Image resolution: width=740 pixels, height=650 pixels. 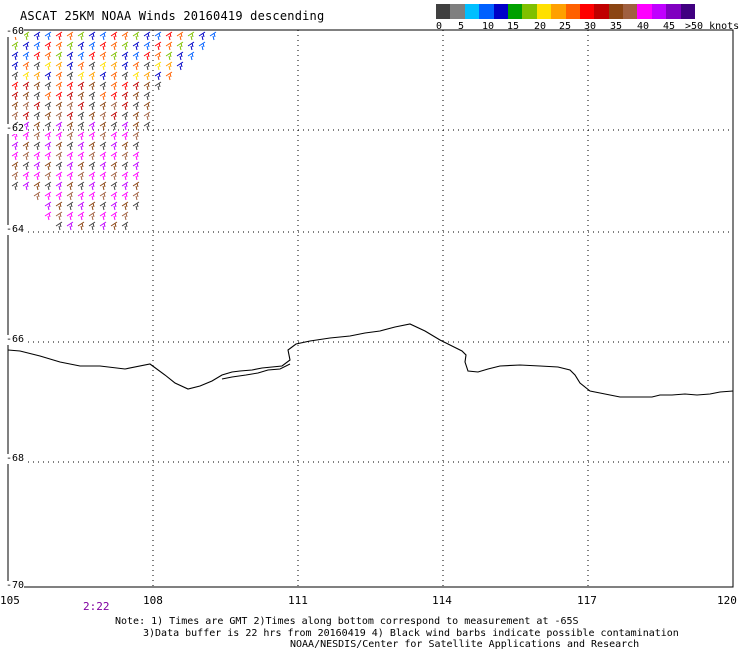 What do you see at coordinates (488, 26) in the screenshot?
I see `legend-label-10: 10` at bounding box center [488, 26].